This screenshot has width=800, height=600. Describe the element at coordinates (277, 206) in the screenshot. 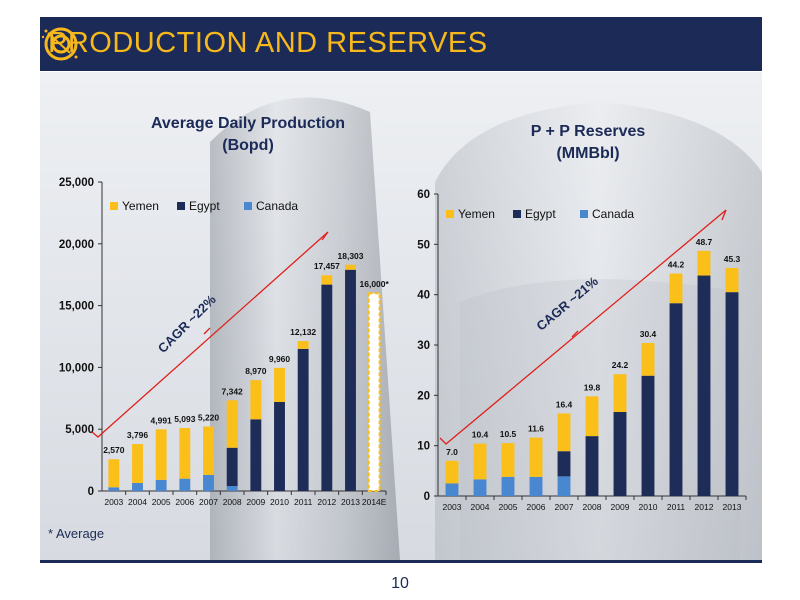

I see `production-legend-label-canada: Canada` at that location.